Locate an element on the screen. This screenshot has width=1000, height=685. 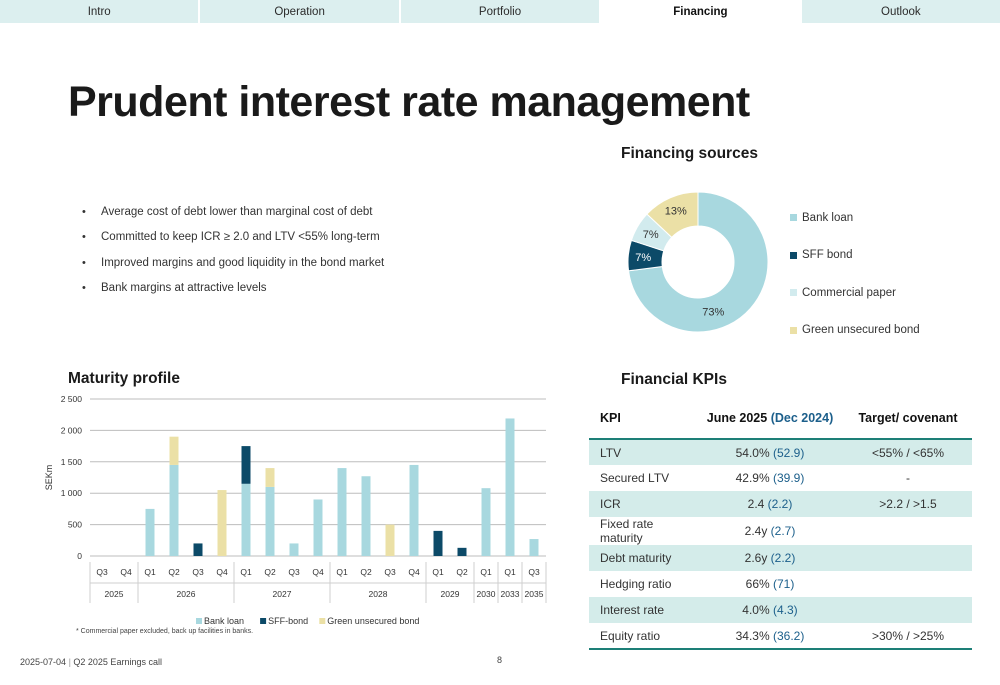
kpi-value-cell: 4.0% (4.3) is located at coordinates (770, 610).